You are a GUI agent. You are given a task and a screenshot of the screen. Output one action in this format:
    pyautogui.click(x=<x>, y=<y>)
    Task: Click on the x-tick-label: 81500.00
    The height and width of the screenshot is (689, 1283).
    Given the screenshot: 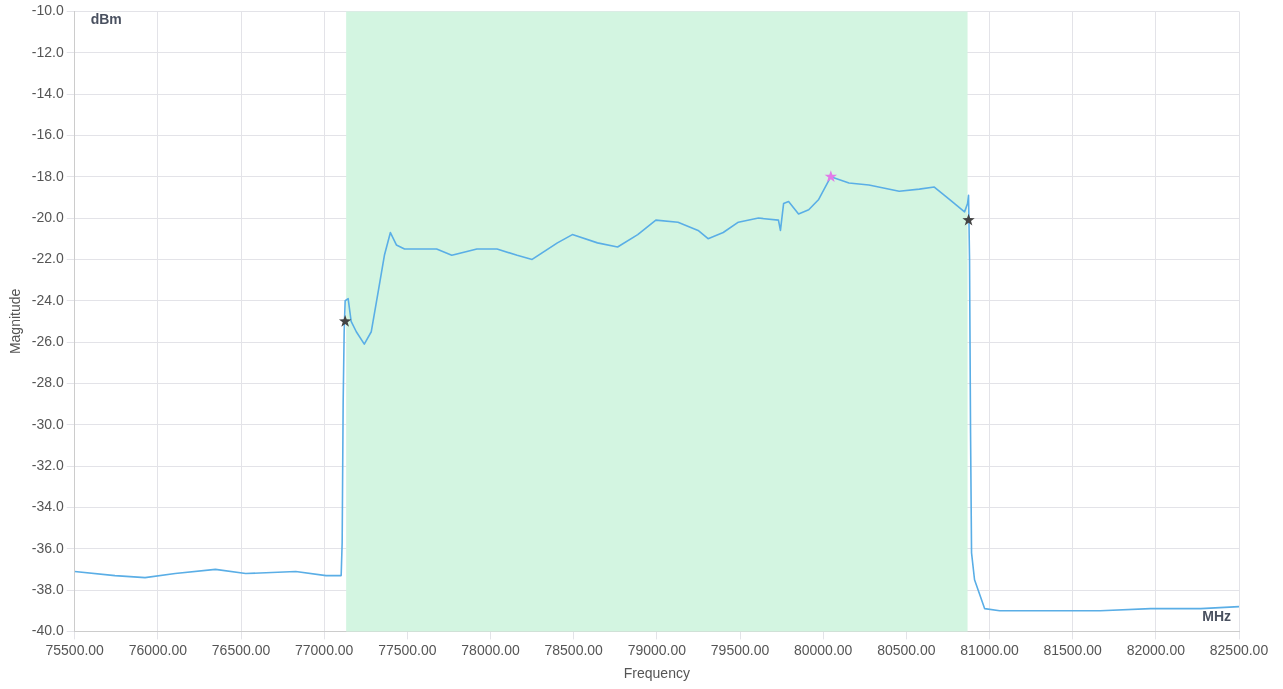 What is the action you would take?
    pyautogui.click(x=1073, y=649)
    